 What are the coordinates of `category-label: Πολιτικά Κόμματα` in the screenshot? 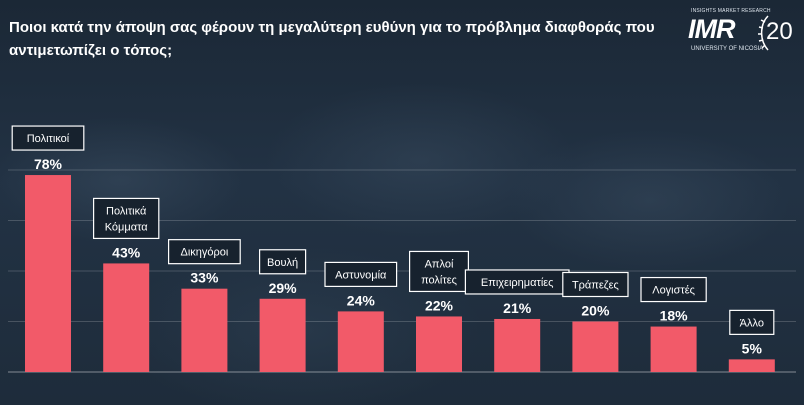 It's located at (126, 218).